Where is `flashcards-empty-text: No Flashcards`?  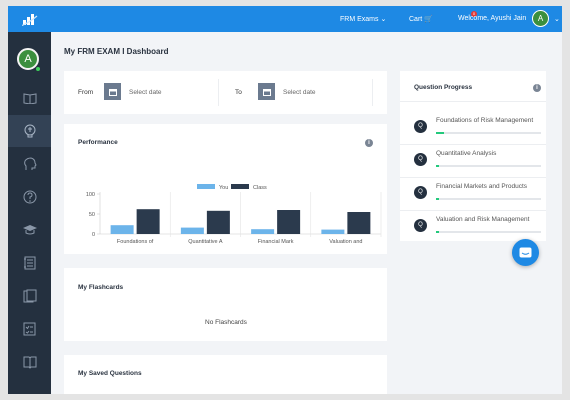
flashcards-empty-text: No Flashcards is located at coordinates (226, 322).